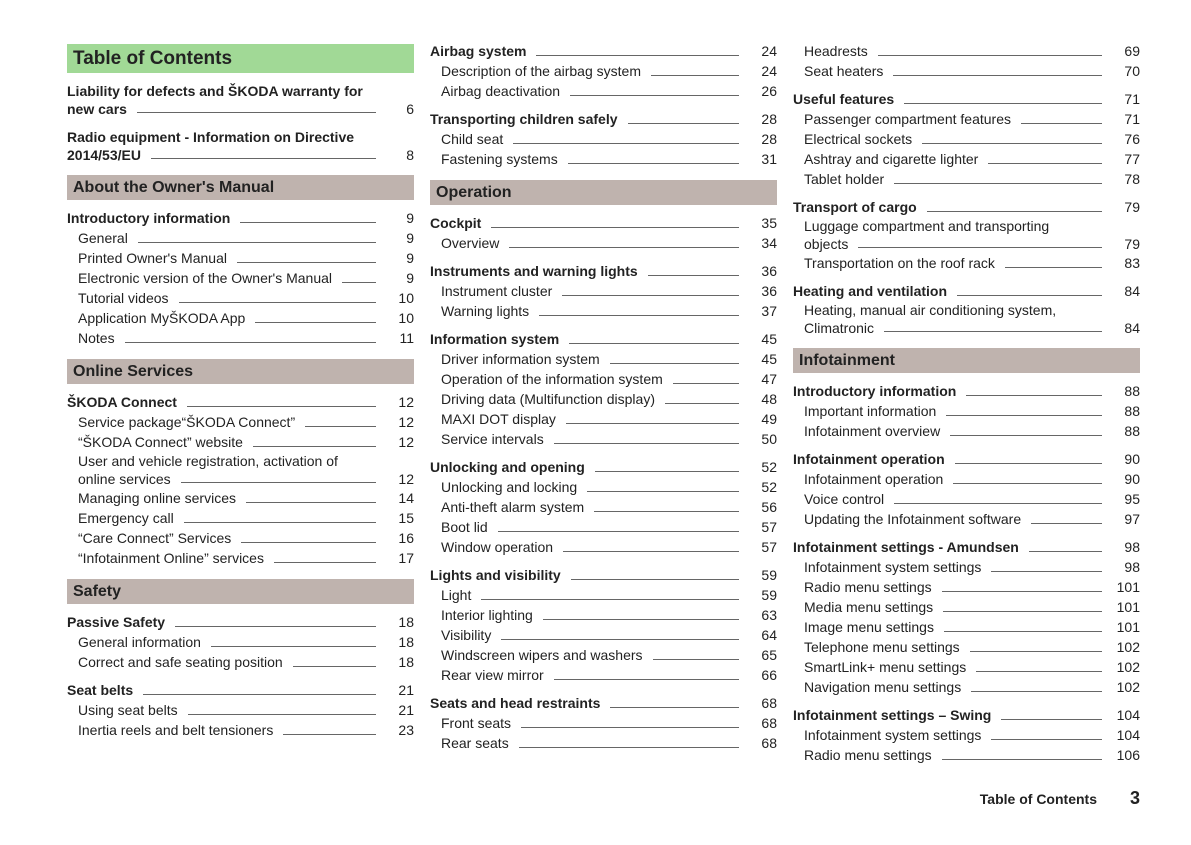 This screenshot has height=845, width=1191. What do you see at coordinates (240, 730) in the screenshot?
I see `toc-subentry: Inertia reels and belt tensioners 23` at bounding box center [240, 730].